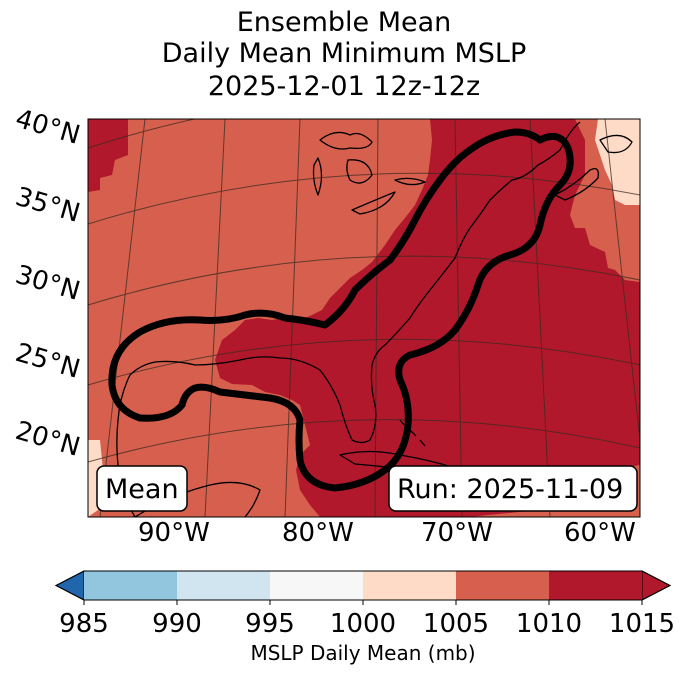  I want to click on run-box-label: Run: 2025-11-09, so click(510, 489).